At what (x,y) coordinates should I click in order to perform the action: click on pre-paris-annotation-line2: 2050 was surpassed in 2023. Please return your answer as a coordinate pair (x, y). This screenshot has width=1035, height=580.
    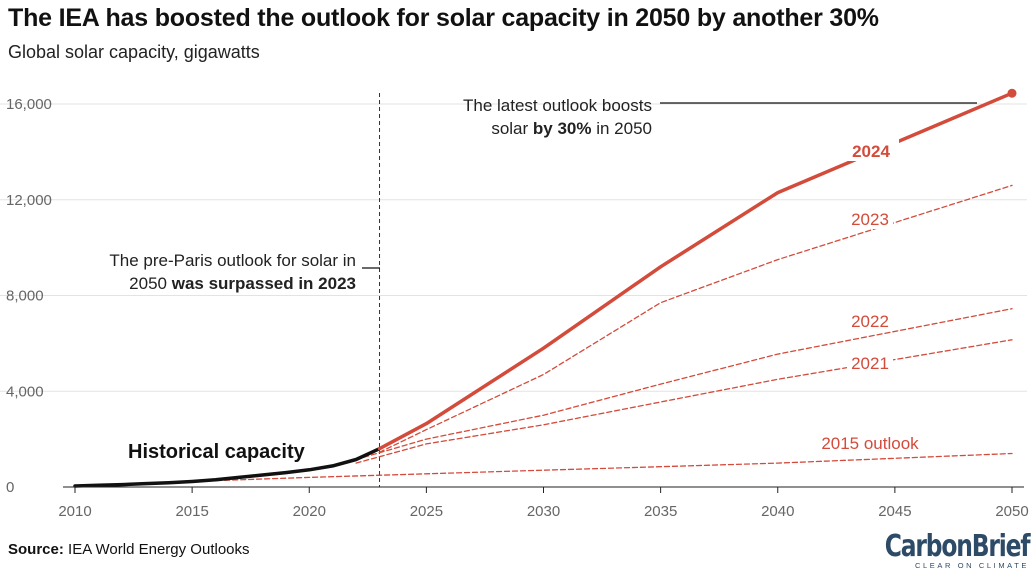
    Looking at the image, I should click on (242, 283).